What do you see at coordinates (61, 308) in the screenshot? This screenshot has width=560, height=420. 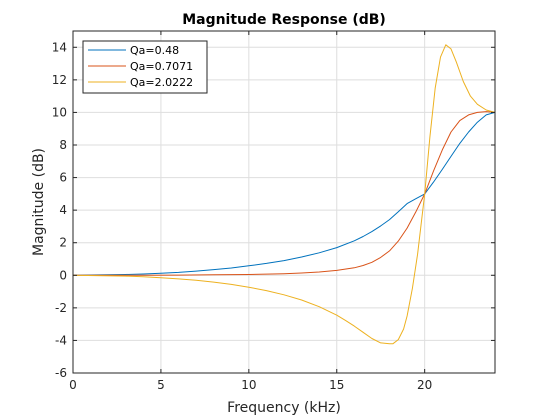 I see `y-tick-label: -2` at bounding box center [61, 308].